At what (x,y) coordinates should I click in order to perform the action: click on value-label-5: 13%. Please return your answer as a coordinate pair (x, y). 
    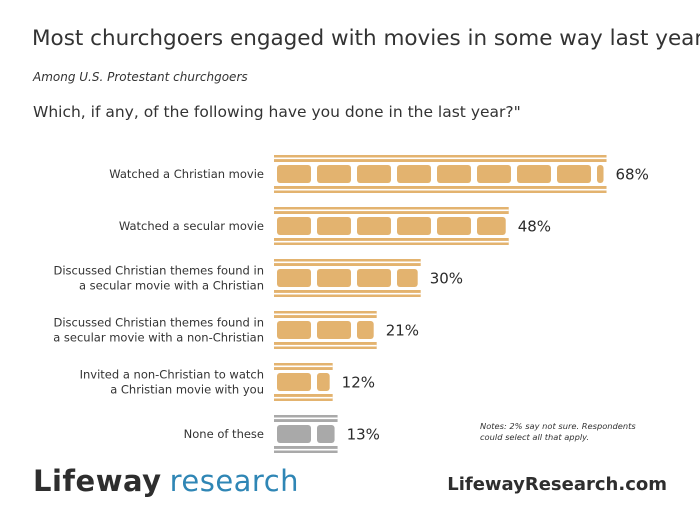
    Looking at the image, I should click on (363, 435).